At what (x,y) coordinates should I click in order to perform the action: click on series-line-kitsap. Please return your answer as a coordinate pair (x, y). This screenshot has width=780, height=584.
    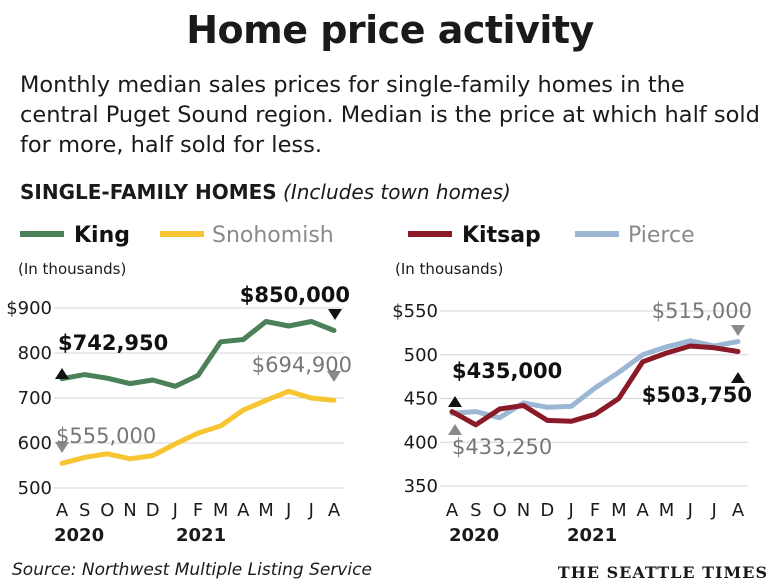
    Looking at the image, I should click on (595, 385).